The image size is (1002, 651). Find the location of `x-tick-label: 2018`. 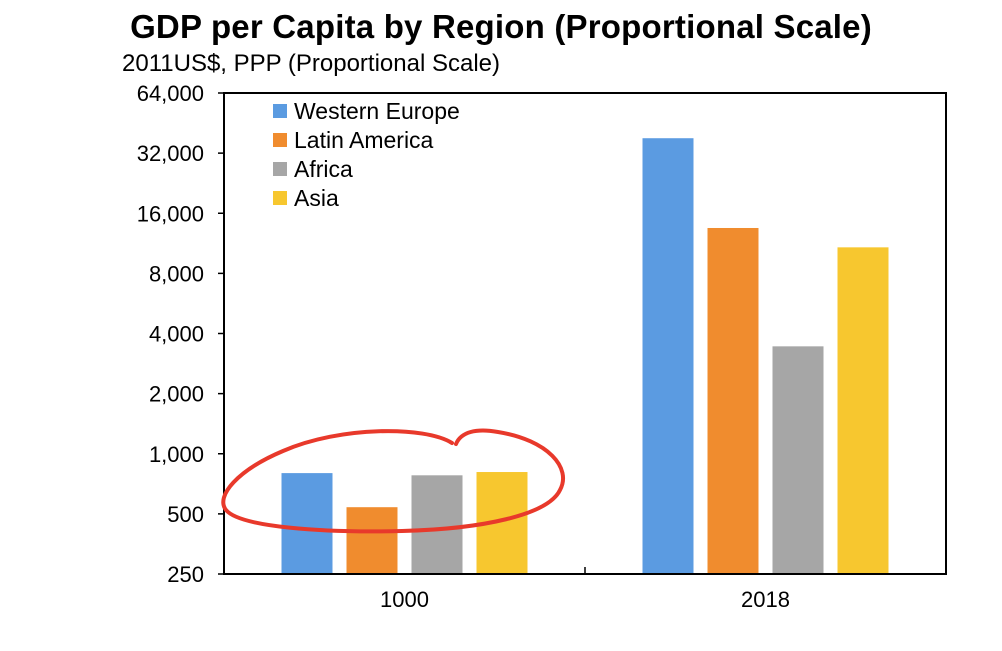

x-tick-label: 2018 is located at coordinates (765, 599).